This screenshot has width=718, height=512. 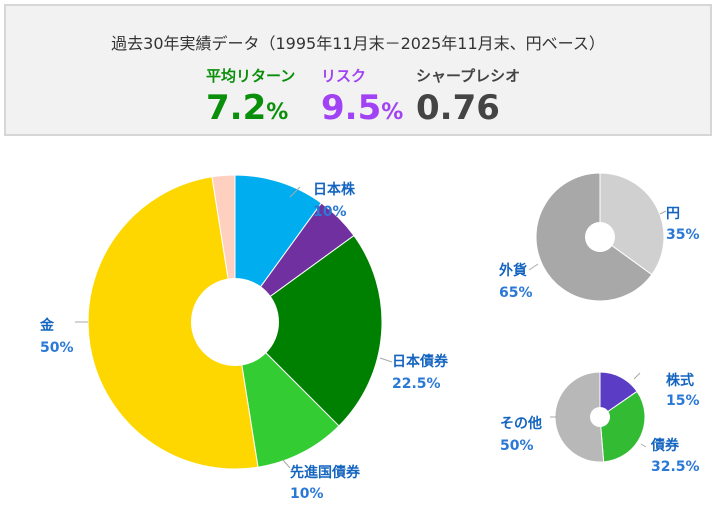 I want to click on average-return-value: 7.2%, so click(x=250, y=110).